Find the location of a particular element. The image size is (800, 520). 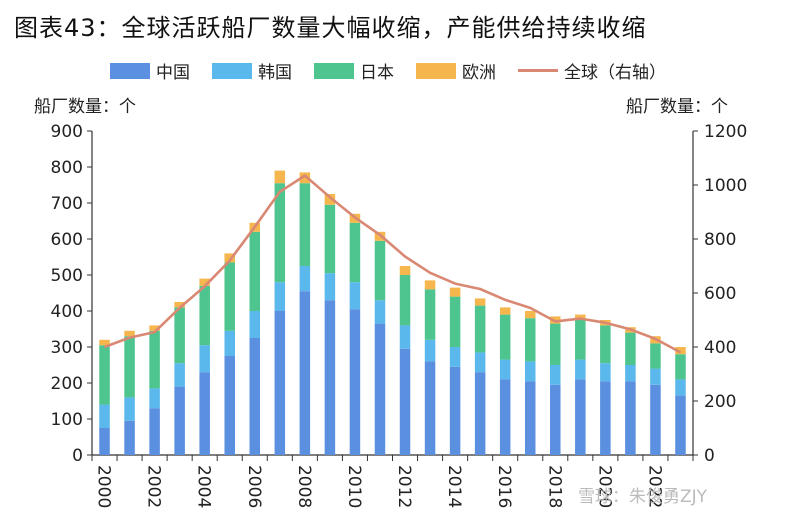

legend-item-china: 中国 is located at coordinates (150, 70).